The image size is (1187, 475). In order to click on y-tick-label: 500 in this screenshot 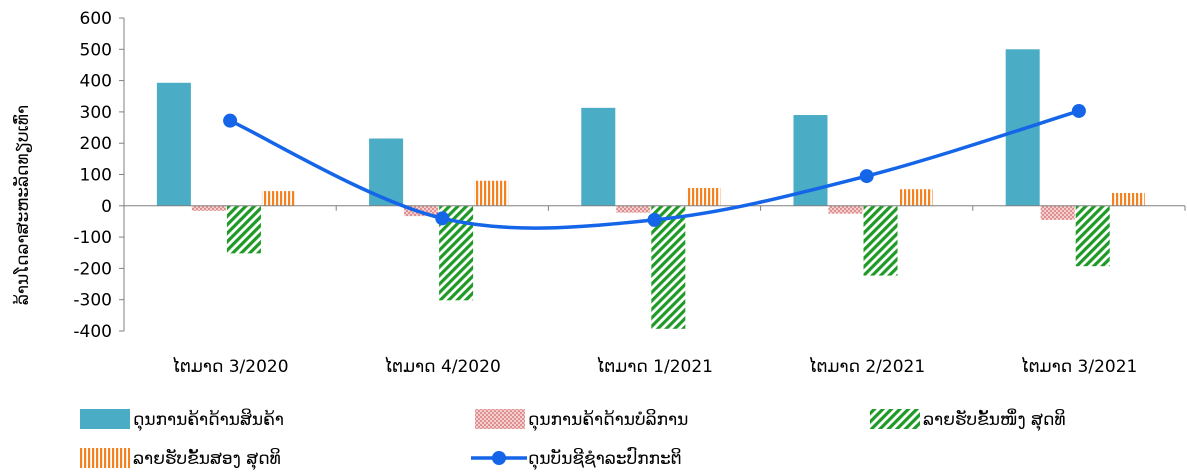, I will do `click(96, 50)`.